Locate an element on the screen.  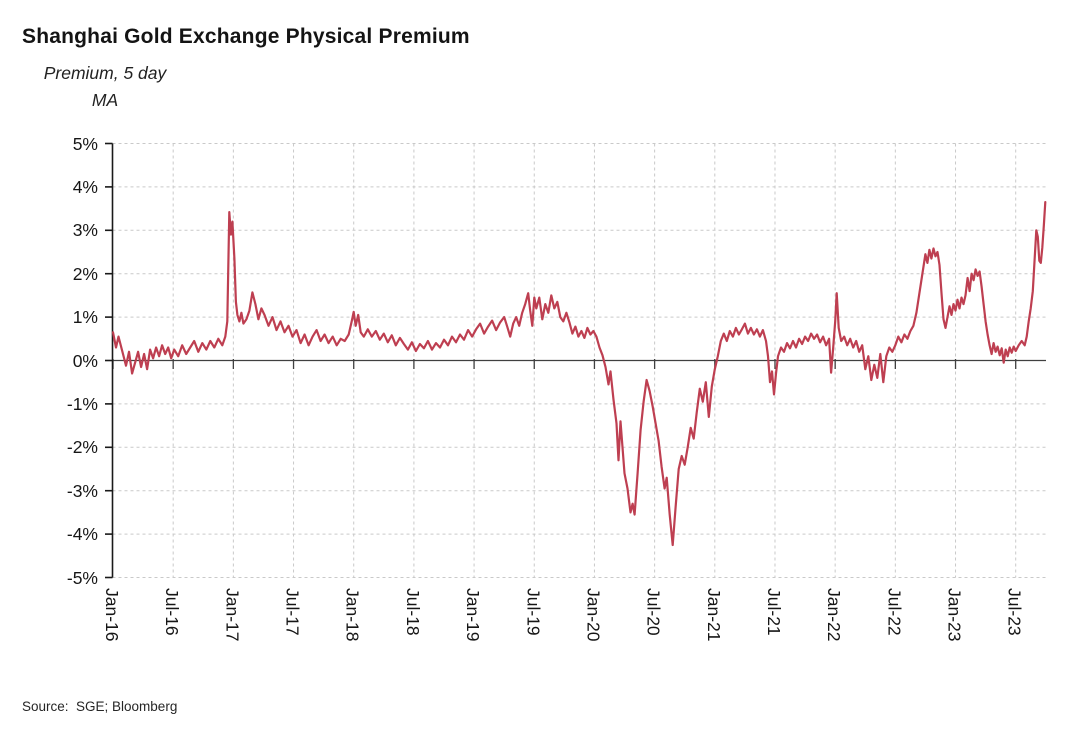
chart-title: Shanghai Gold Exchange Physical Premium is located at coordinates (246, 36).